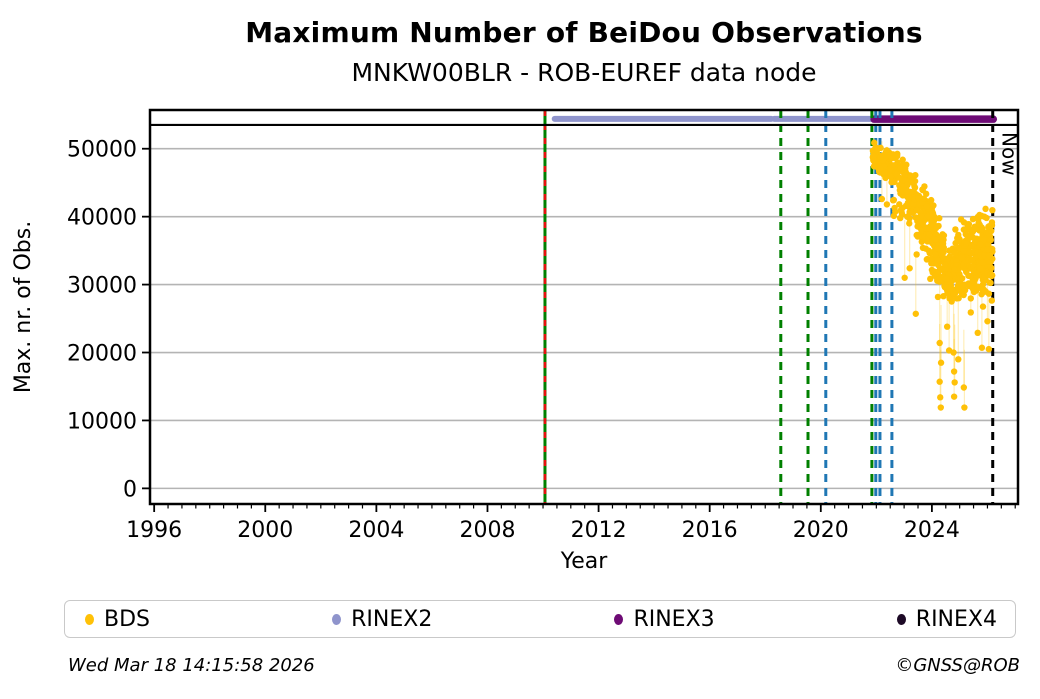  Describe the element at coordinates (102, 218) in the screenshot. I see `y-tick-label: 40000` at that location.